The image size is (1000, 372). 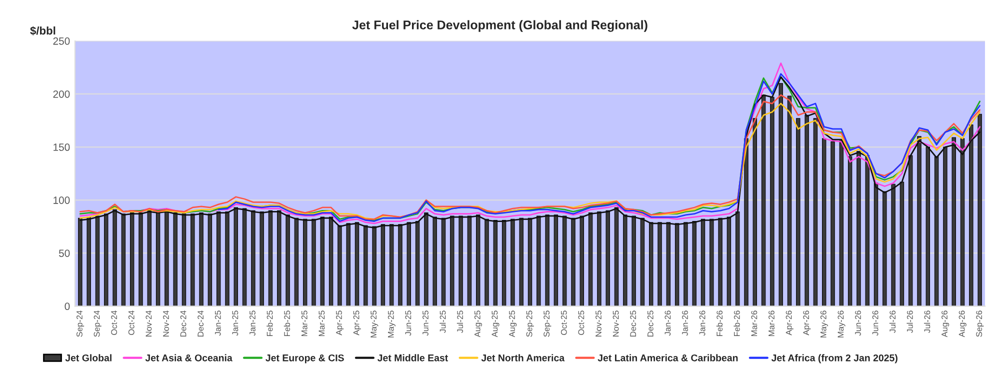 What do you see at coordinates (131, 322) in the screenshot?
I see `x-tick-label: Oct-24` at bounding box center [131, 322].